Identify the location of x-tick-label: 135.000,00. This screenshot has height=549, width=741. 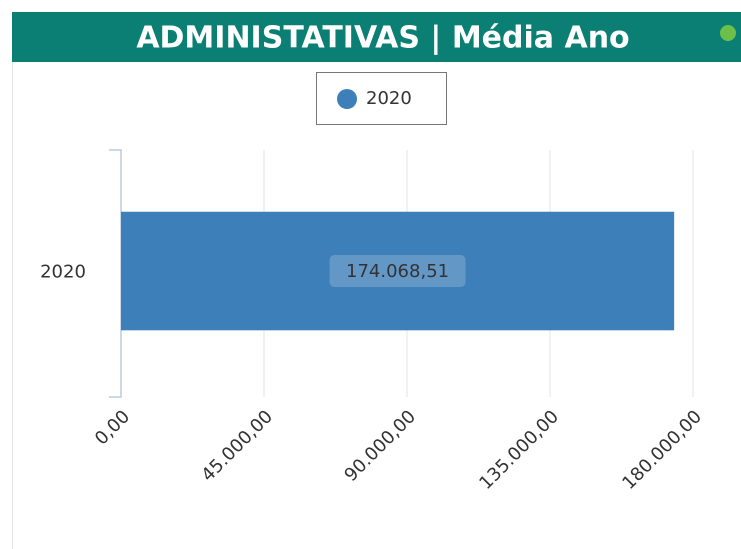
(519, 450).